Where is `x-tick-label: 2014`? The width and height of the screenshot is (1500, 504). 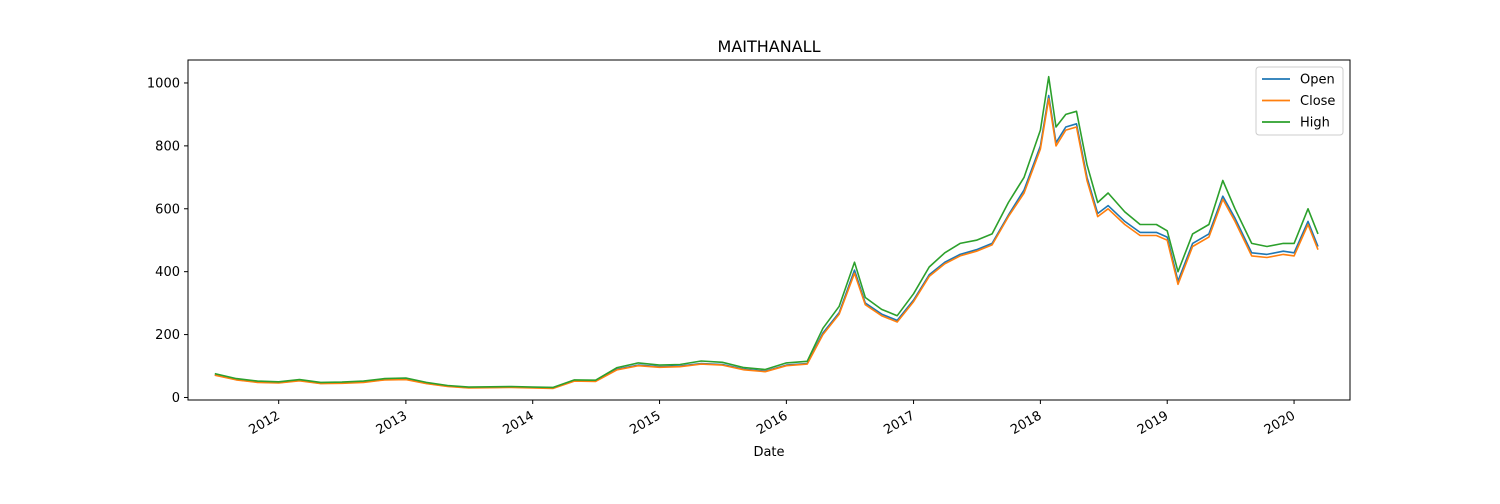 x-tick-label: 2014 is located at coordinates (519, 423).